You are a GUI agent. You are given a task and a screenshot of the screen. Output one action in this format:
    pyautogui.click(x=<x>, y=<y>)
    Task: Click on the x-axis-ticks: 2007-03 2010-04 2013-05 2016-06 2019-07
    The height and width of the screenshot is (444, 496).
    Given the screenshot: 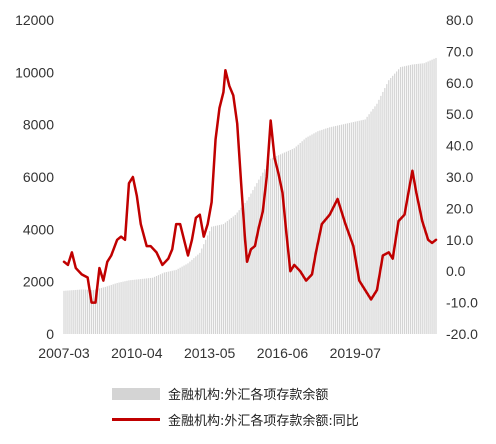 What is the action you would take?
    pyautogui.click(x=209, y=353)
    